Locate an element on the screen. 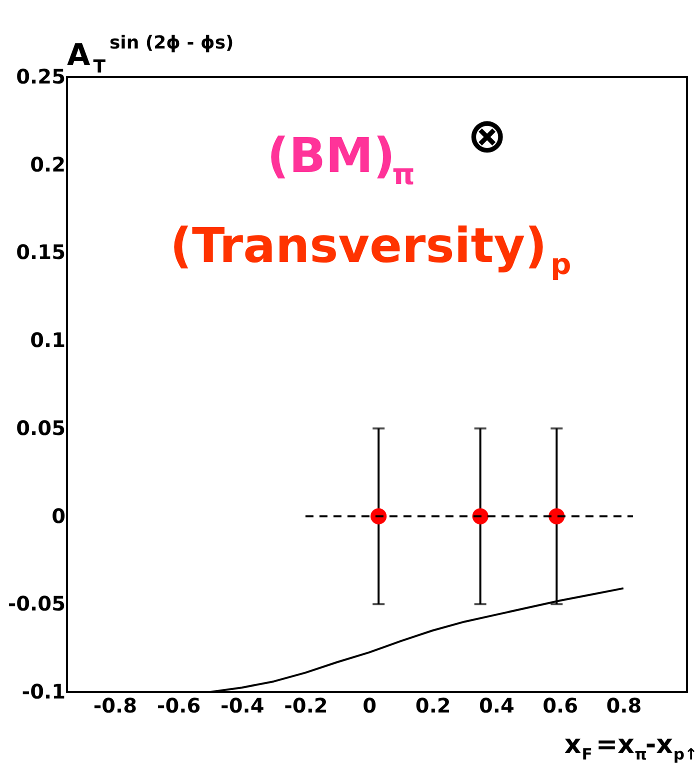 This screenshot has width=700, height=764. x-tick-label: -0.8 is located at coordinates (115, 706).